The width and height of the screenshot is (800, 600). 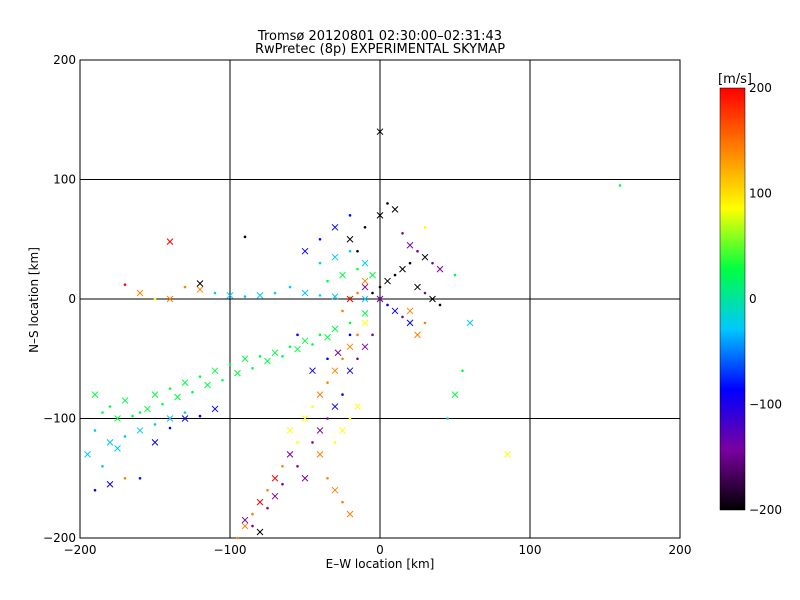 I want to click on y-tick-label: 0, so click(x=72, y=299).